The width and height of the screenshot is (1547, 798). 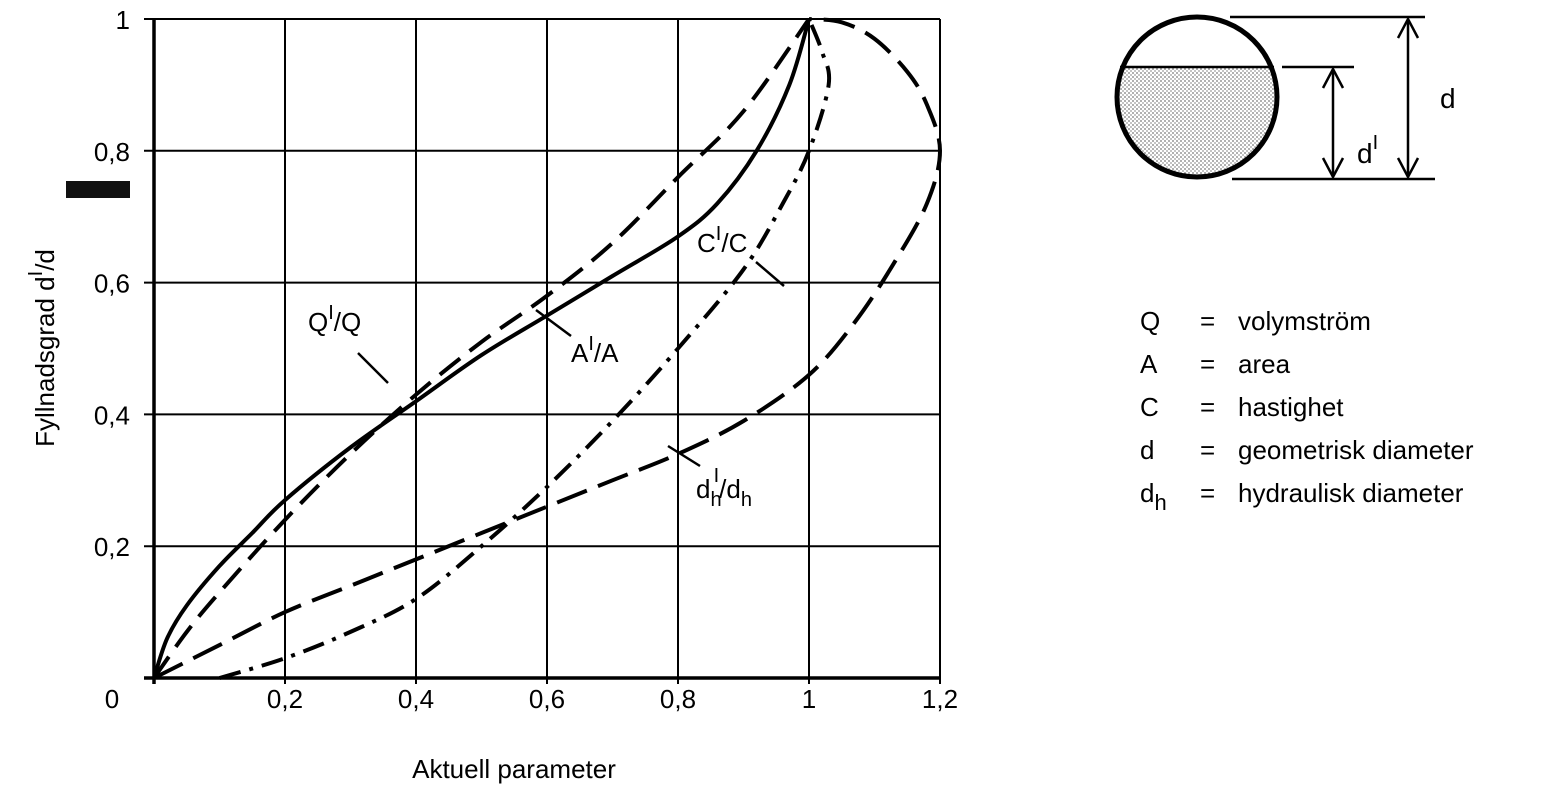 I want to click on y-tick-labels: 0,2 0,4 0,6 0,8 1, so click(x=112, y=283).